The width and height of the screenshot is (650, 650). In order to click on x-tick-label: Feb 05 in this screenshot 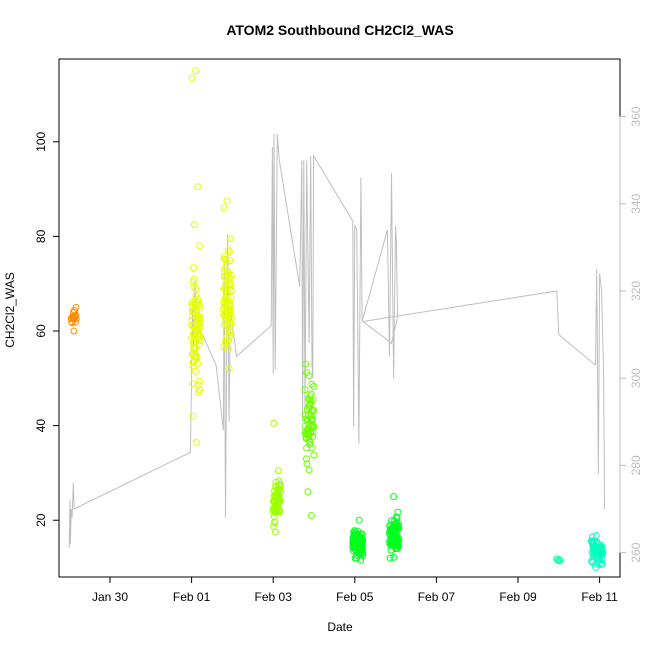, I will do `click(355, 597)`.